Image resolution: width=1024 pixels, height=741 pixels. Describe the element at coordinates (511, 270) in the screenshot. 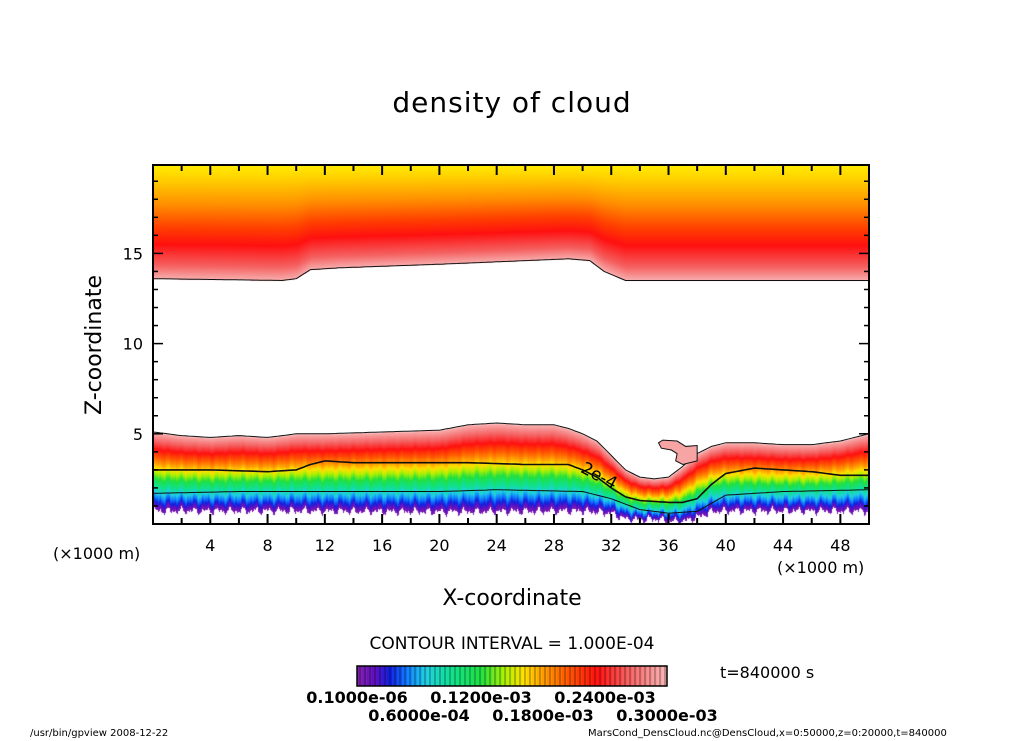

I see `upper-cloud-edge-contour` at that location.